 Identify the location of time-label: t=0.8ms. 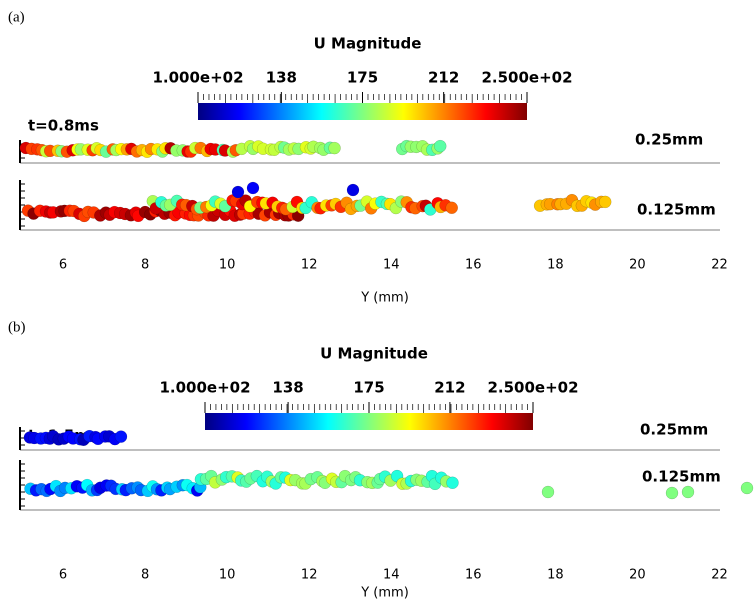
(63, 126).